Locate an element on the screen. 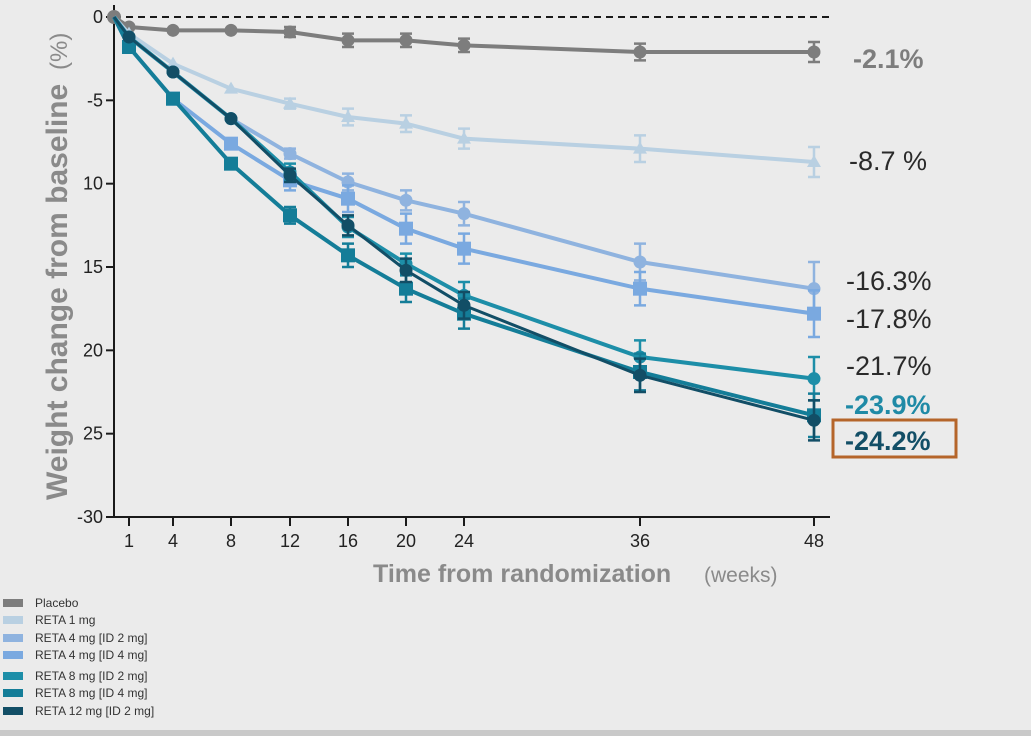  legend-label: RETA 8 mg [ID 4 mg] is located at coordinates (91, 693).